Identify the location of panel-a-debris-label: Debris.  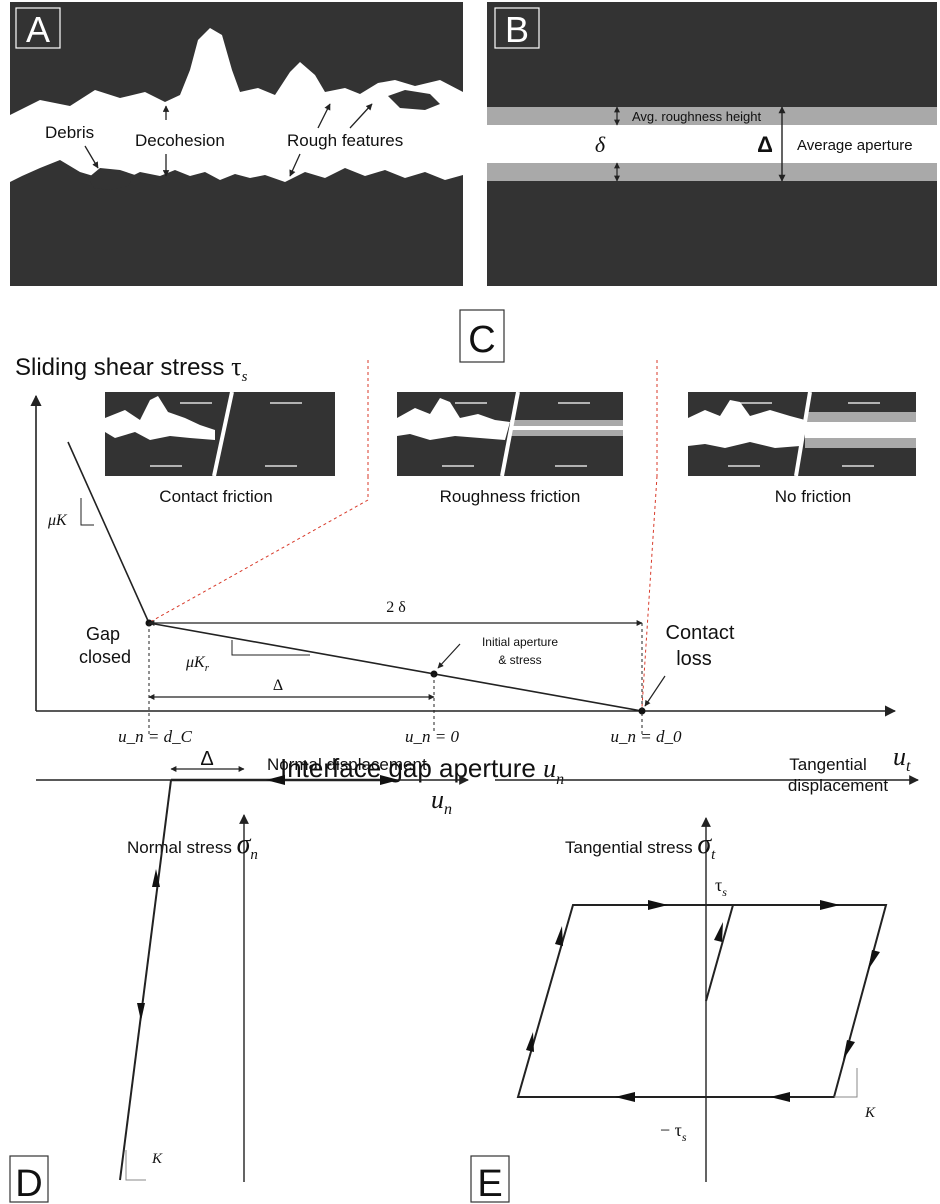
(69, 132).